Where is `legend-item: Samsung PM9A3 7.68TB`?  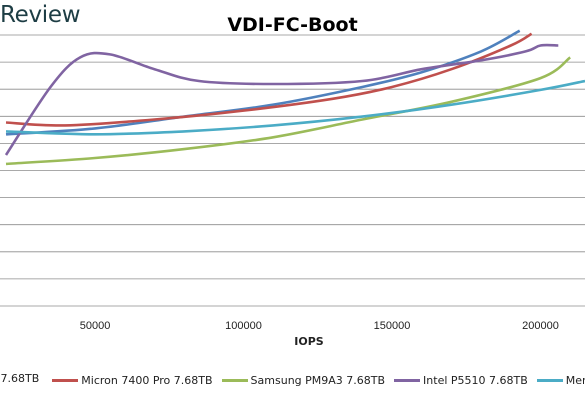
legend-item: Samsung PM9A3 7.68TB is located at coordinates (303, 380).